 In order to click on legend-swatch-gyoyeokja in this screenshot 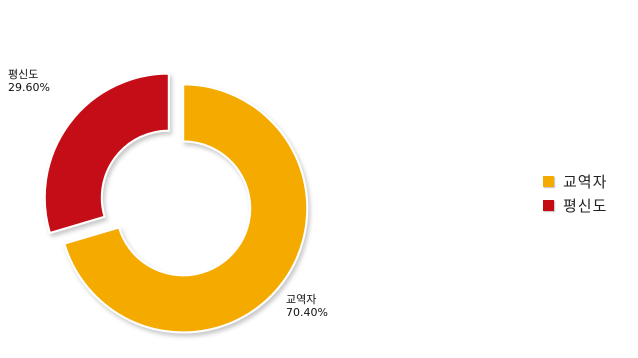, I will do `click(548, 181)`.